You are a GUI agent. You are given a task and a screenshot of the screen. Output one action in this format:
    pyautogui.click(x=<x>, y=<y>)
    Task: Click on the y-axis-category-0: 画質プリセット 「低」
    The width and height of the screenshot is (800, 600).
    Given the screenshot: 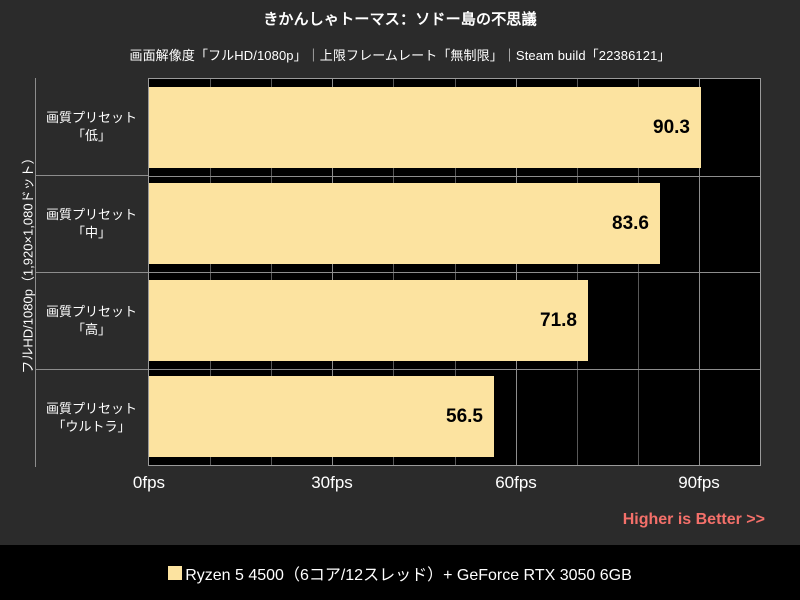 What is the action you would take?
    pyautogui.click(x=91, y=126)
    